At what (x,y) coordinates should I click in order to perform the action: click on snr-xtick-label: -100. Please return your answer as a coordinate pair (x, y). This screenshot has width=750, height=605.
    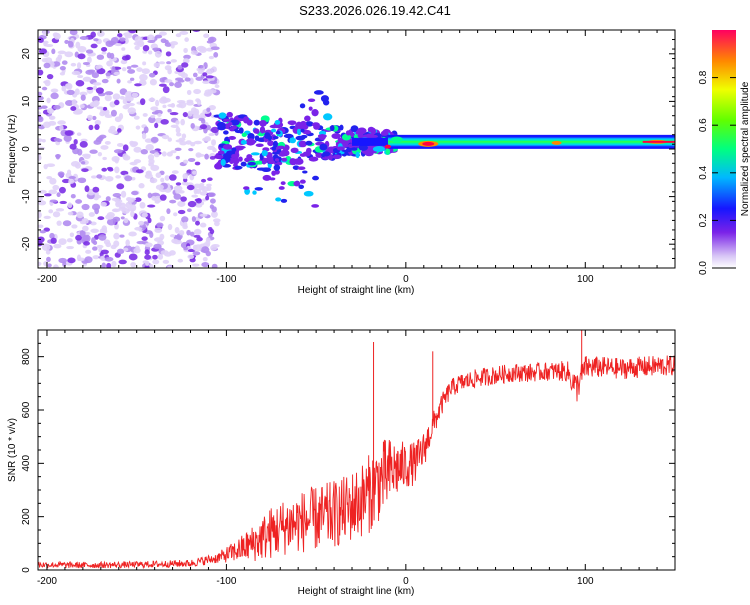
    Looking at the image, I should click on (226, 581).